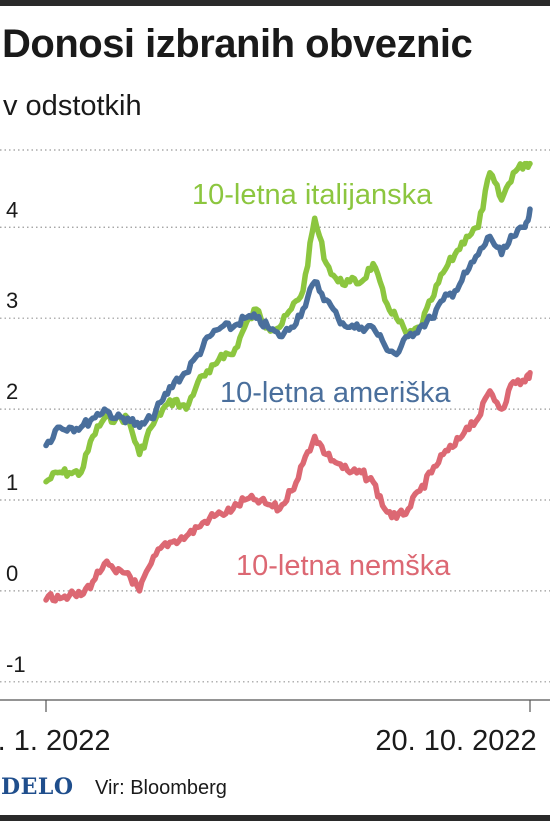 The width and height of the screenshot is (550, 821). Describe the element at coordinates (55, 741) in the screenshot. I see `x-tick-label: 3. 1. 2022` at that location.